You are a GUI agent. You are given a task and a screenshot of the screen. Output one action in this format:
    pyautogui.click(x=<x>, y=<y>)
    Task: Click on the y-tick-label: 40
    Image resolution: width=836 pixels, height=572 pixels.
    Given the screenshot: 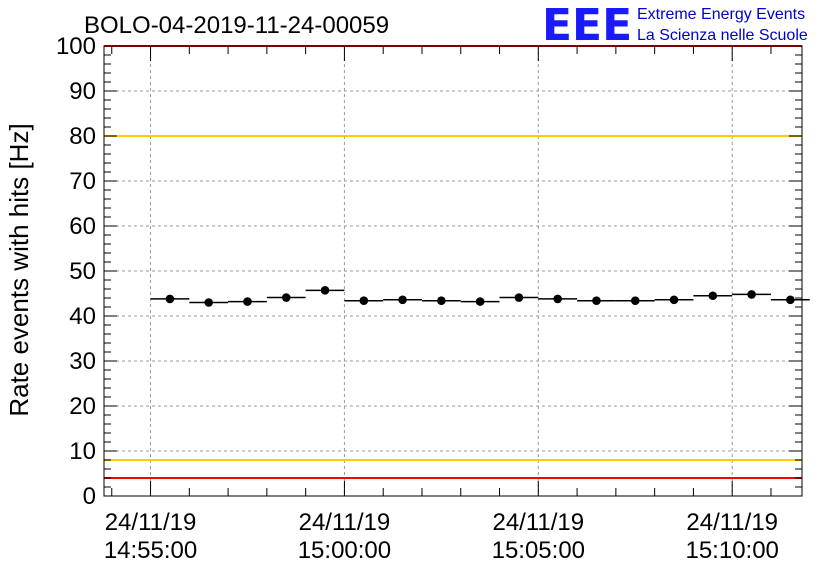 What is the action you would take?
    pyautogui.click(x=82, y=316)
    